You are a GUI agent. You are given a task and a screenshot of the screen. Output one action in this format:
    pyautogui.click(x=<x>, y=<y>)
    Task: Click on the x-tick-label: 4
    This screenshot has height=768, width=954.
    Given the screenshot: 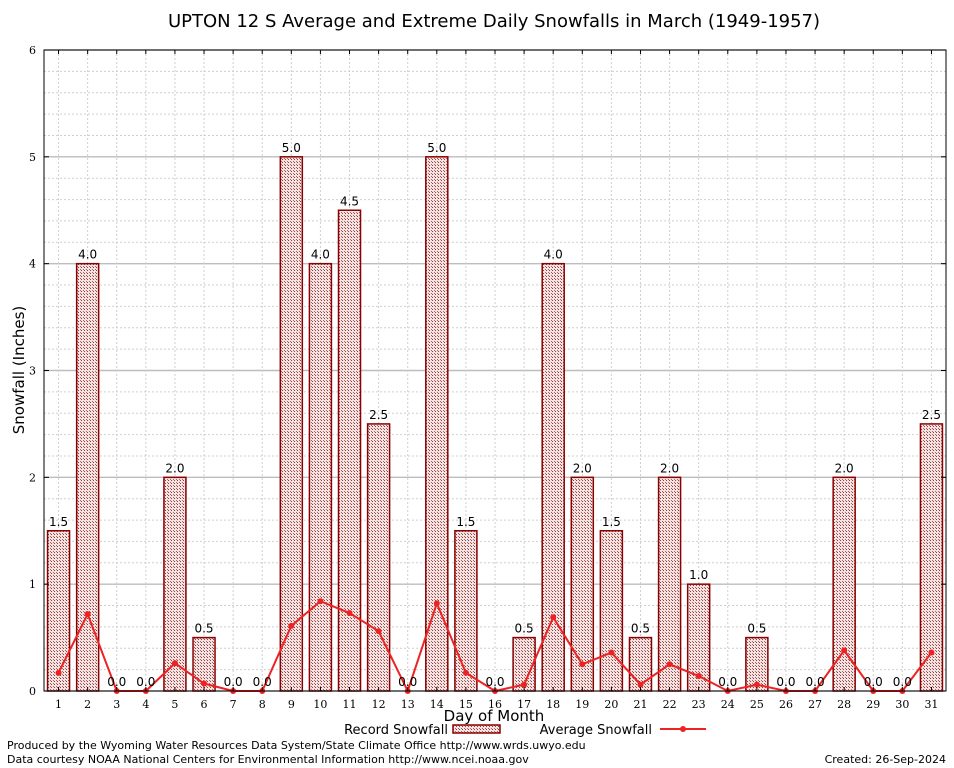 What is the action you would take?
    pyautogui.click(x=145, y=704)
    